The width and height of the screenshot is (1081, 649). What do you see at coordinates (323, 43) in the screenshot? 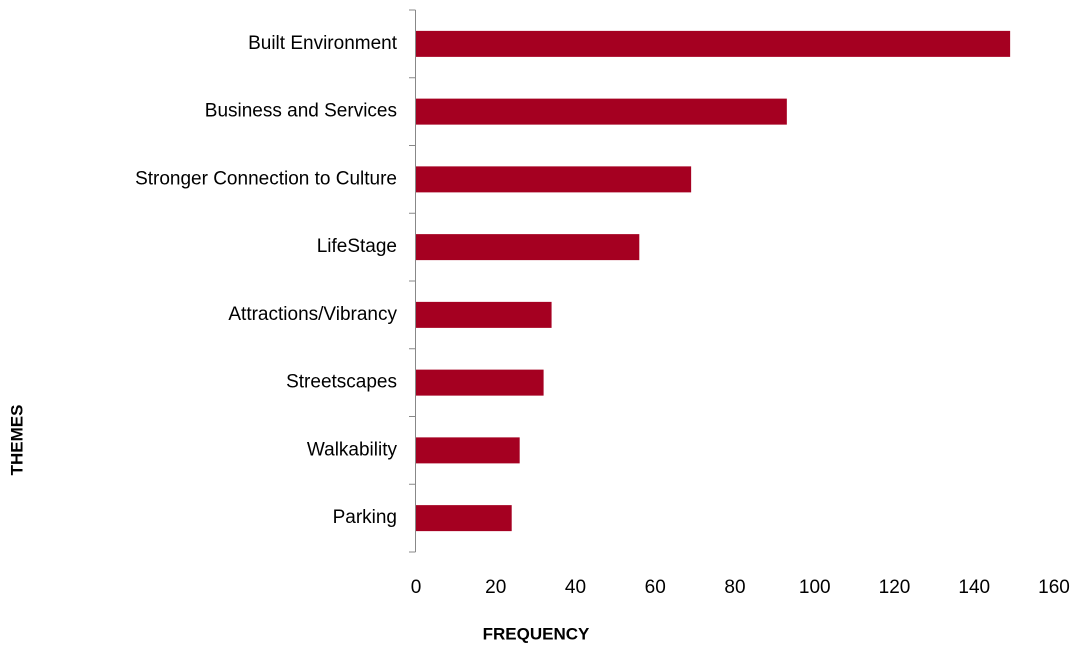
I see `y-tick-label: Built Environment` at bounding box center [323, 43].